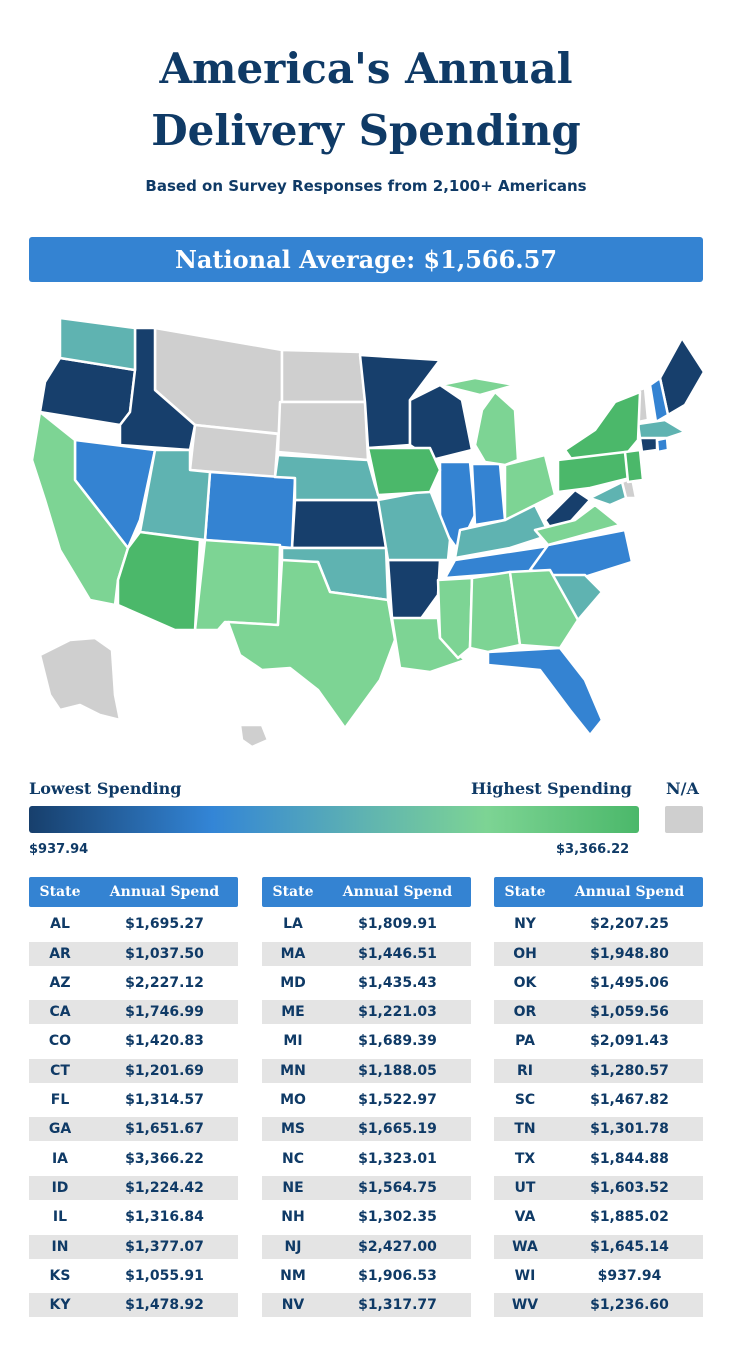 The width and height of the screenshot is (732, 1353). What do you see at coordinates (60, 982) in the screenshot?
I see `cell-state: AZ` at bounding box center [60, 982].